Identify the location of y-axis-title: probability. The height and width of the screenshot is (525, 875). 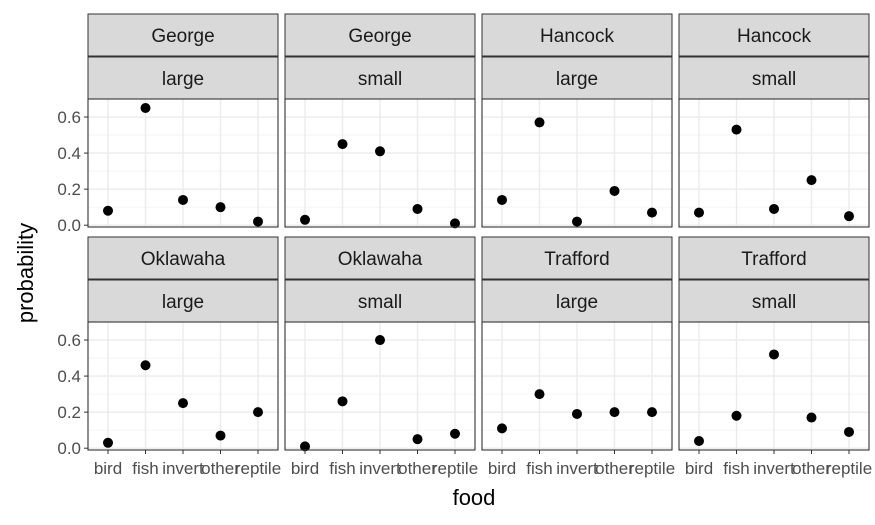
(25, 273).